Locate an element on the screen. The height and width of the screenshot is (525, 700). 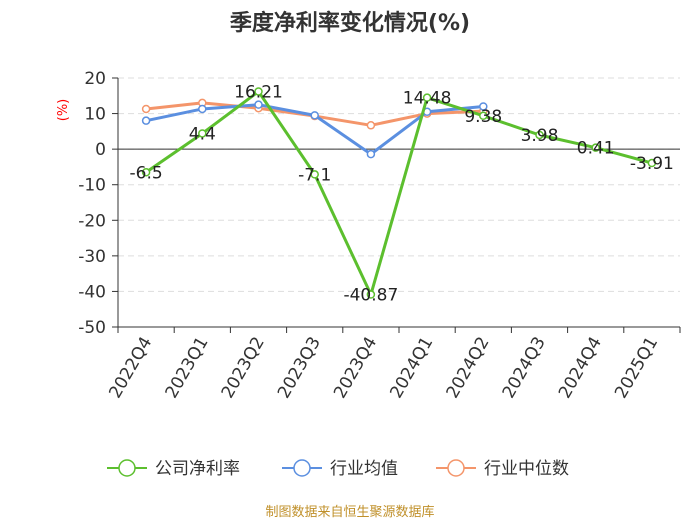
data-label: 4.4 is located at coordinates (202, 134).